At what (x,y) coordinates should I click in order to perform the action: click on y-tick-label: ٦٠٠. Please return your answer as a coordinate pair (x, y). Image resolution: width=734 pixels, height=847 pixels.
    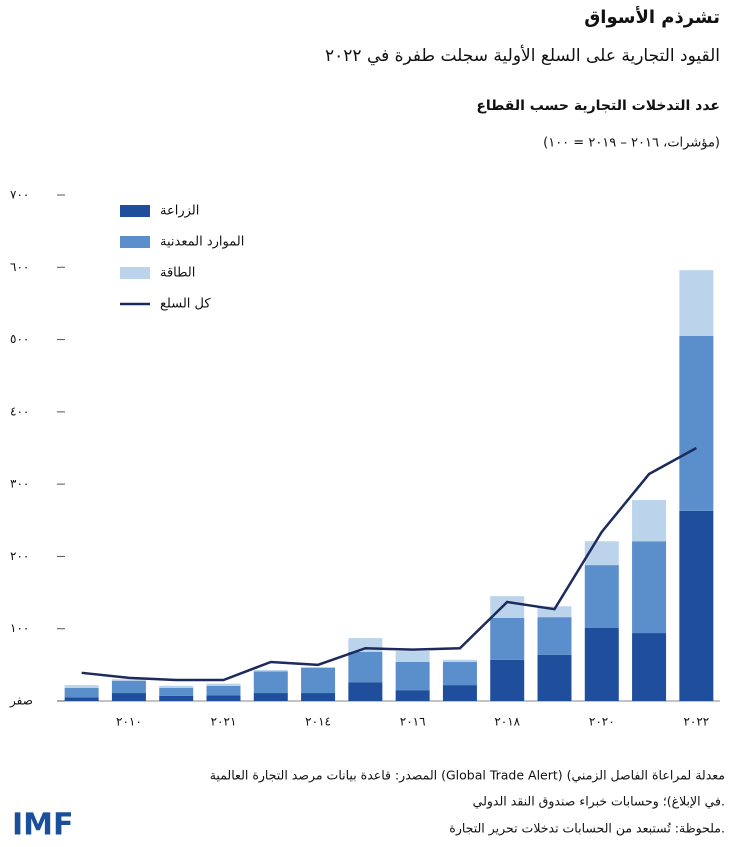
    Looking at the image, I should click on (19, 267).